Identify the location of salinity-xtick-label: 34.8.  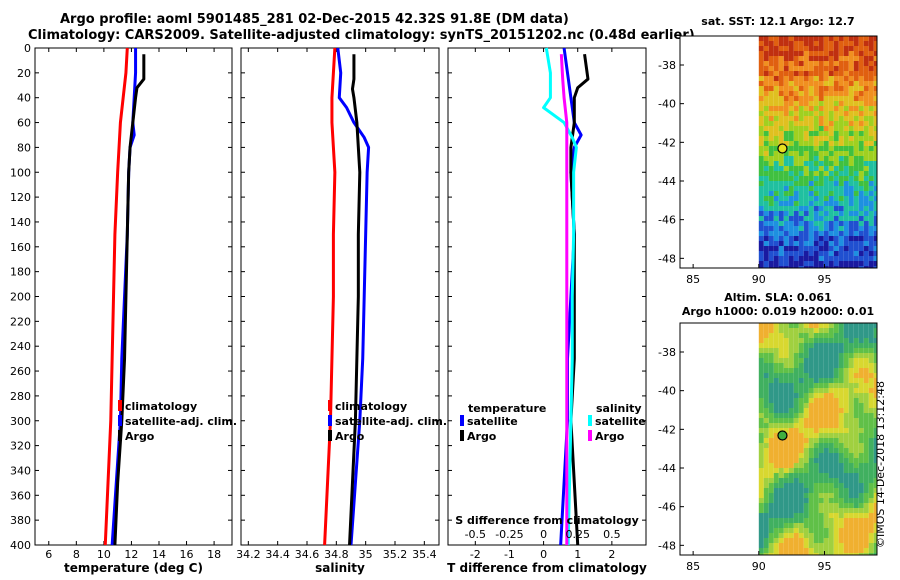
(336, 554).